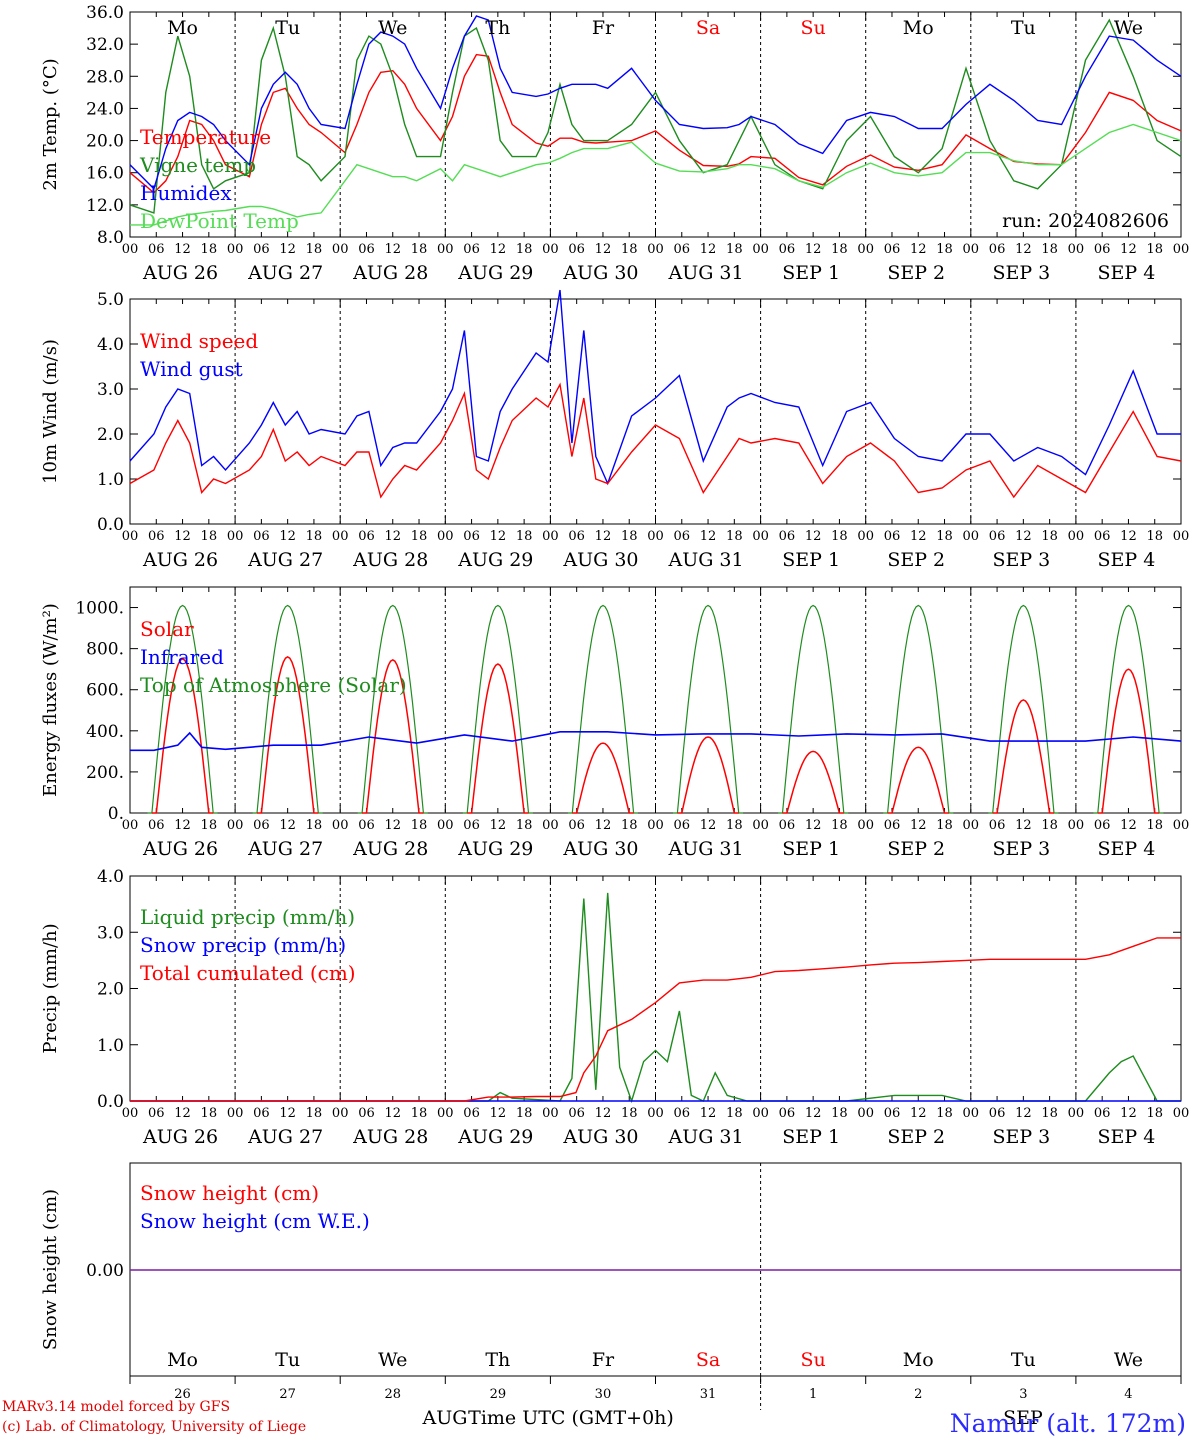  Describe the element at coordinates (182, 28) in the screenshot. I see `weekday-label: Mo` at that location.